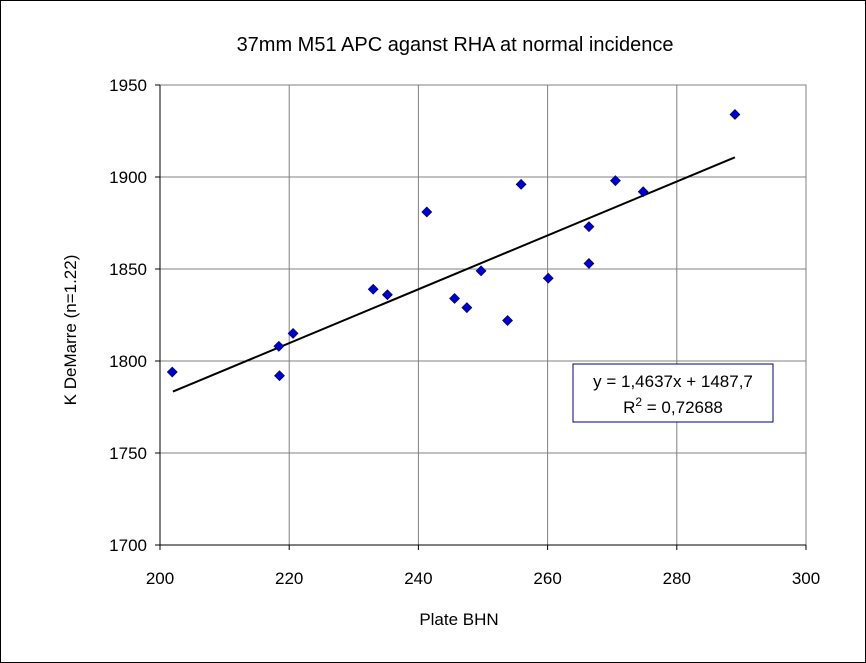 This screenshot has width=866, height=663. I want to click on regression-equation-box: y = 1,4637x + 1487,7 R2 = 0,72688, so click(673, 393).